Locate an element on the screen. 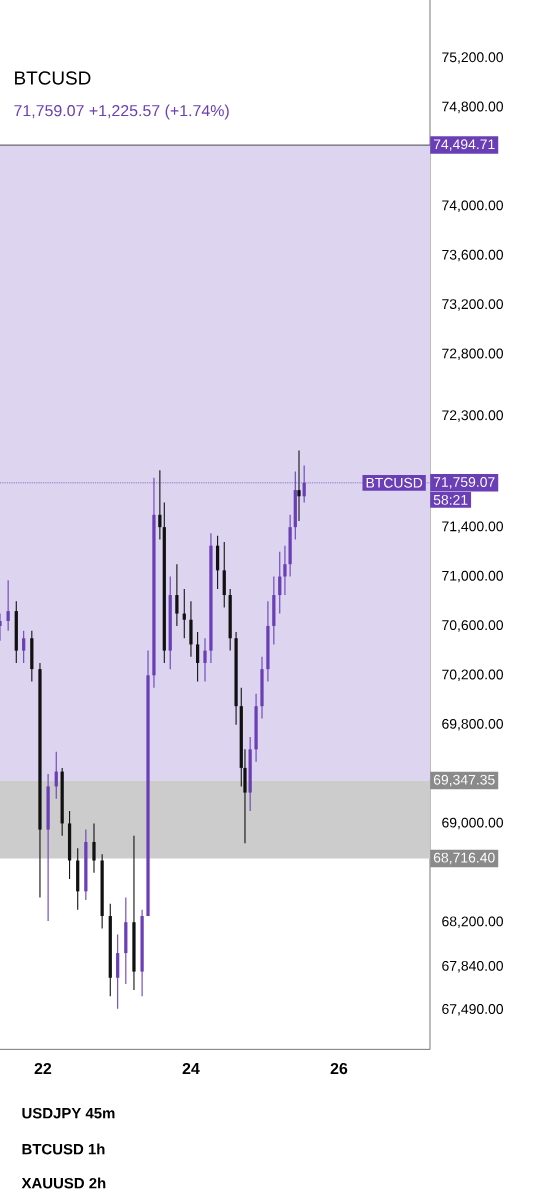 Image resolution: width=536 pixels, height=1200 pixels. y-tick-label: 71,400.00 is located at coordinates (473, 527).